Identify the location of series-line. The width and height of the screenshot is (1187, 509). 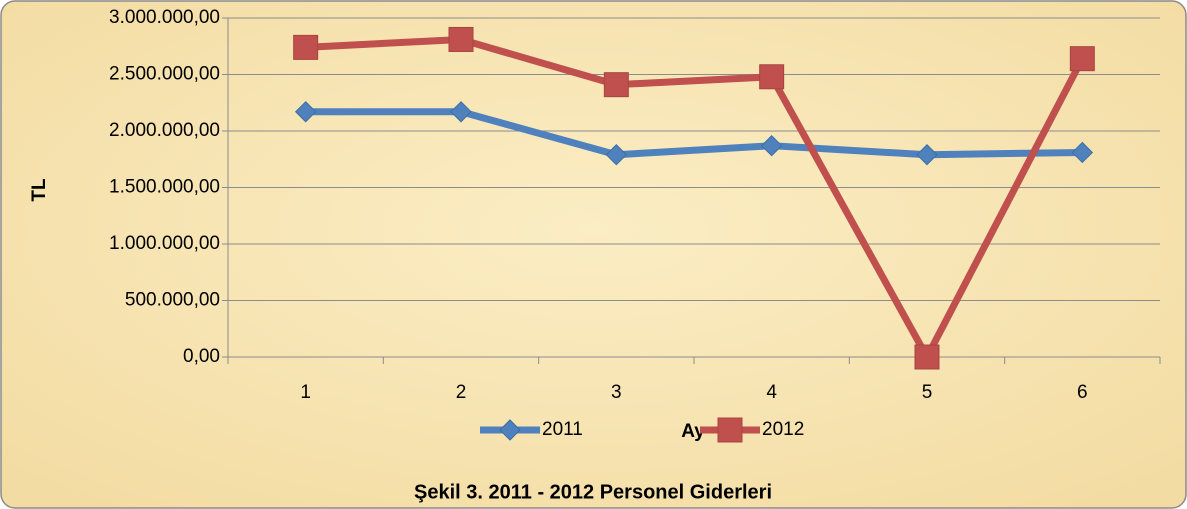
(694, 133).